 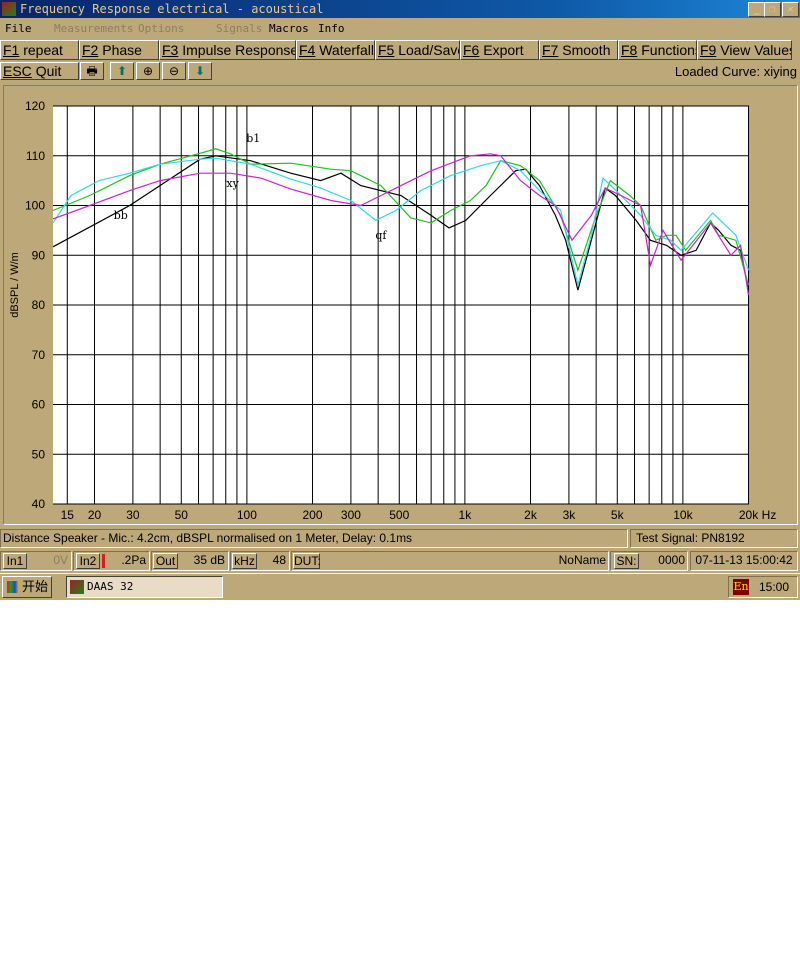 What do you see at coordinates (649, 561) in the screenshot?
I see `sn-panel: SN: 0000` at bounding box center [649, 561].